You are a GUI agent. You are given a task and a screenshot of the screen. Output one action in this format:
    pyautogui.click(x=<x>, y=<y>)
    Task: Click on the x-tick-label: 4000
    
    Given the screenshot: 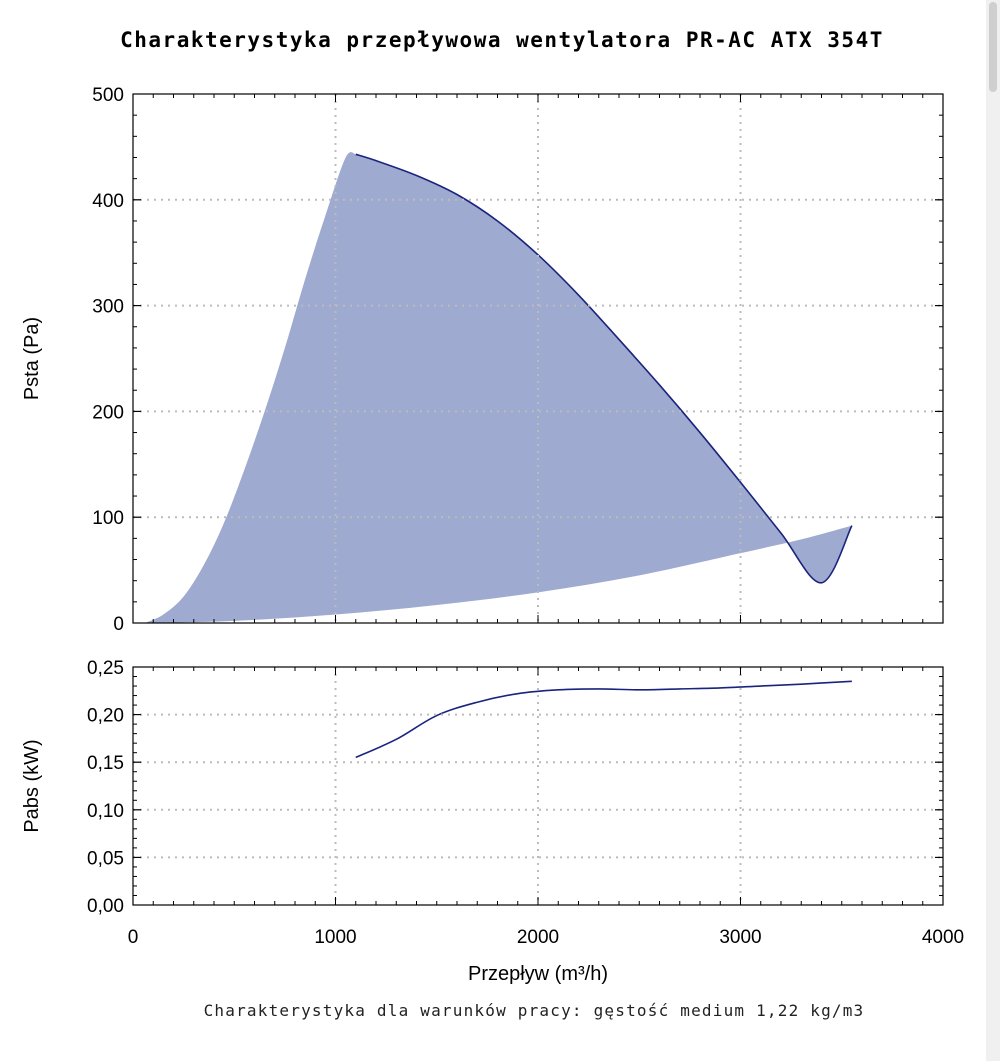 What is the action you would take?
    pyautogui.click(x=943, y=937)
    